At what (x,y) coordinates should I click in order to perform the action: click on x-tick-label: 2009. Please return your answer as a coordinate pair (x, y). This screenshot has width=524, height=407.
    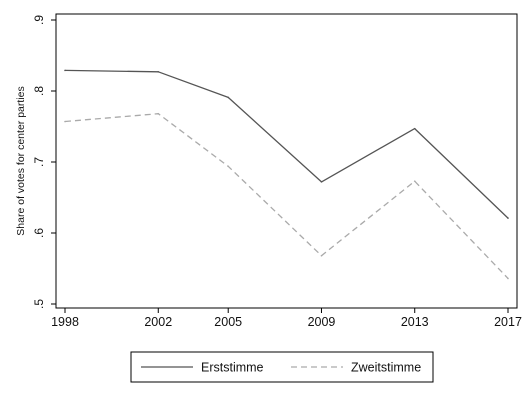
    Looking at the image, I should click on (322, 322).